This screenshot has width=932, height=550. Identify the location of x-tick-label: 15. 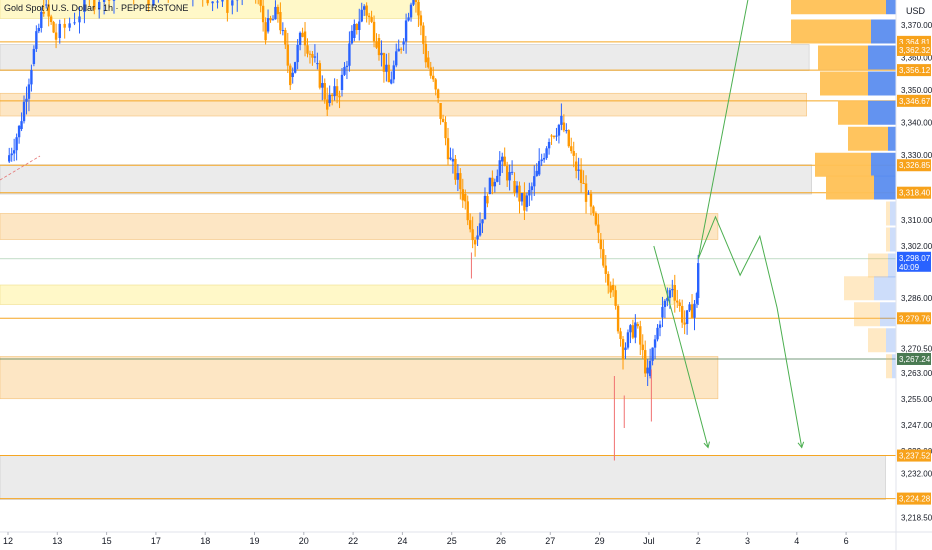
(107, 541).